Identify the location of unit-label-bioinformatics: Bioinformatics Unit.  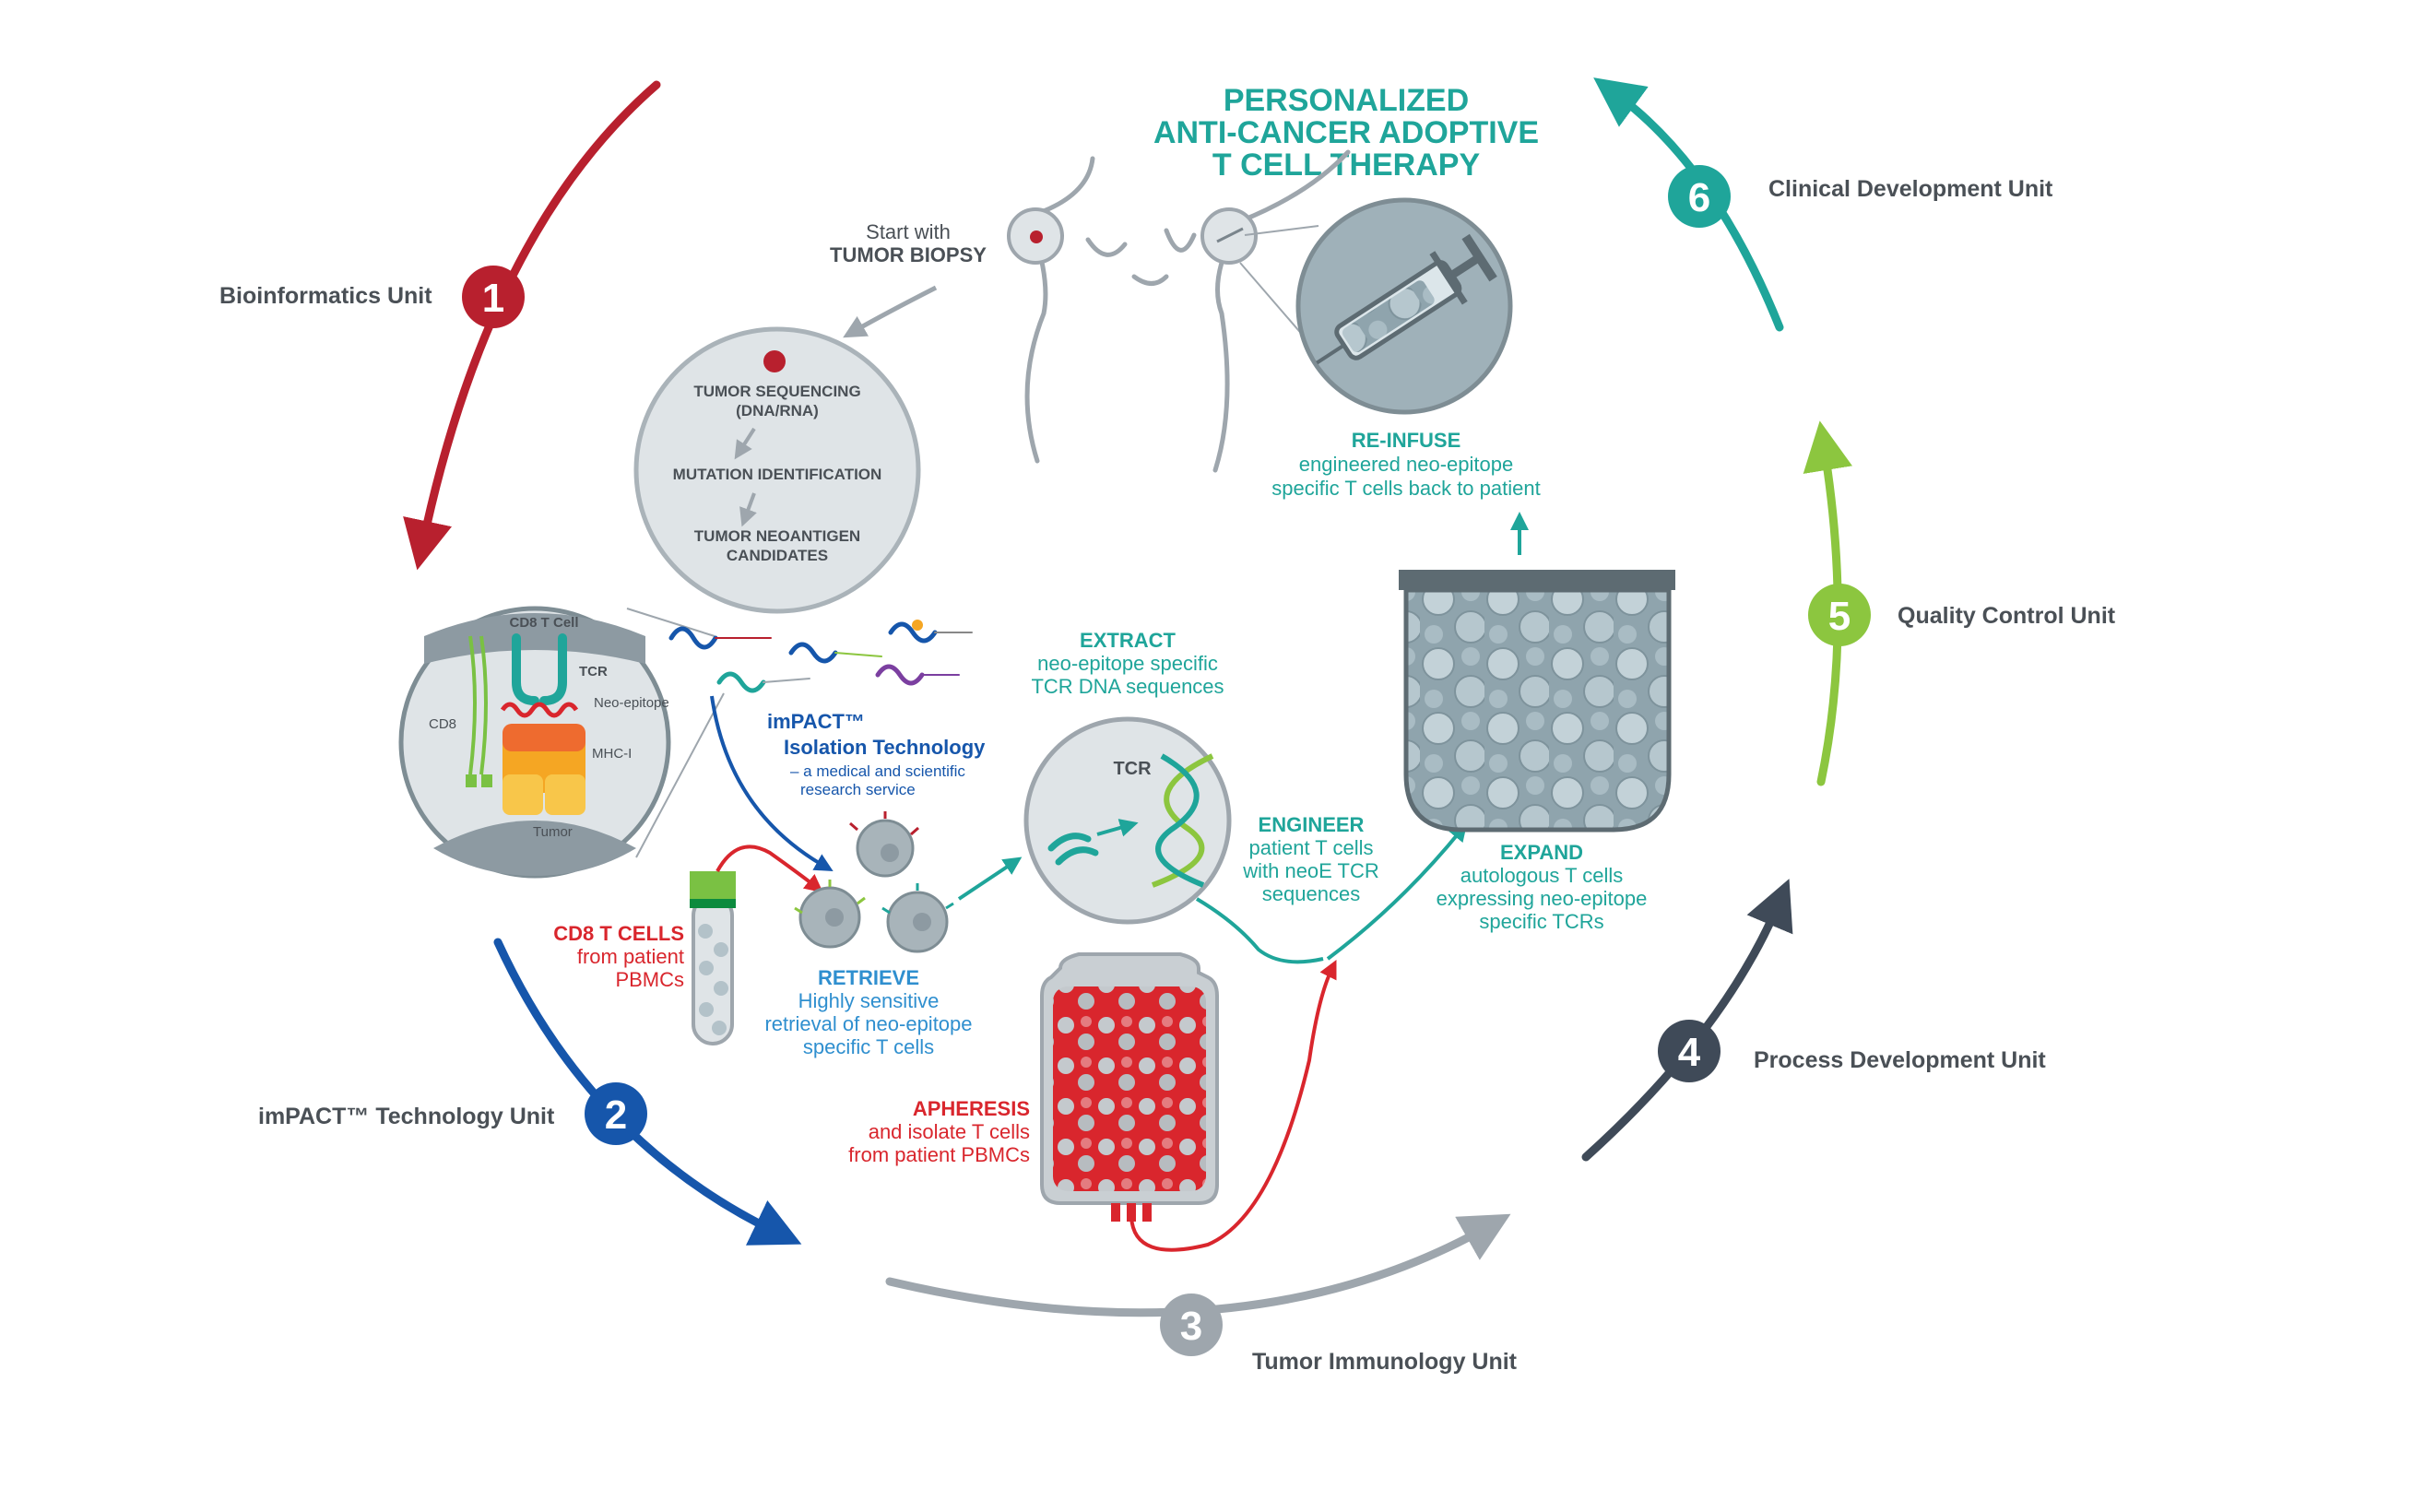
(325, 296).